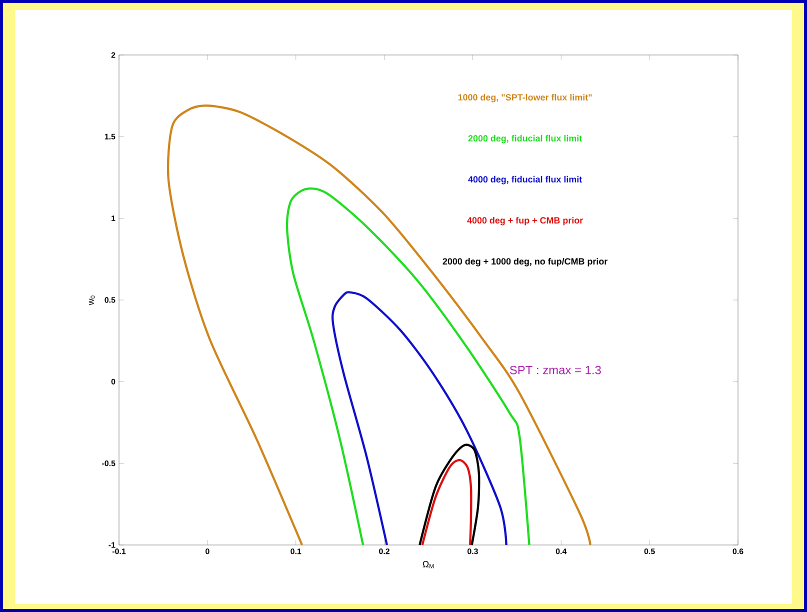 Image resolution: width=807 pixels, height=612 pixels. I want to click on x-axis-title: Ω$_{M}$, so click(428, 564).